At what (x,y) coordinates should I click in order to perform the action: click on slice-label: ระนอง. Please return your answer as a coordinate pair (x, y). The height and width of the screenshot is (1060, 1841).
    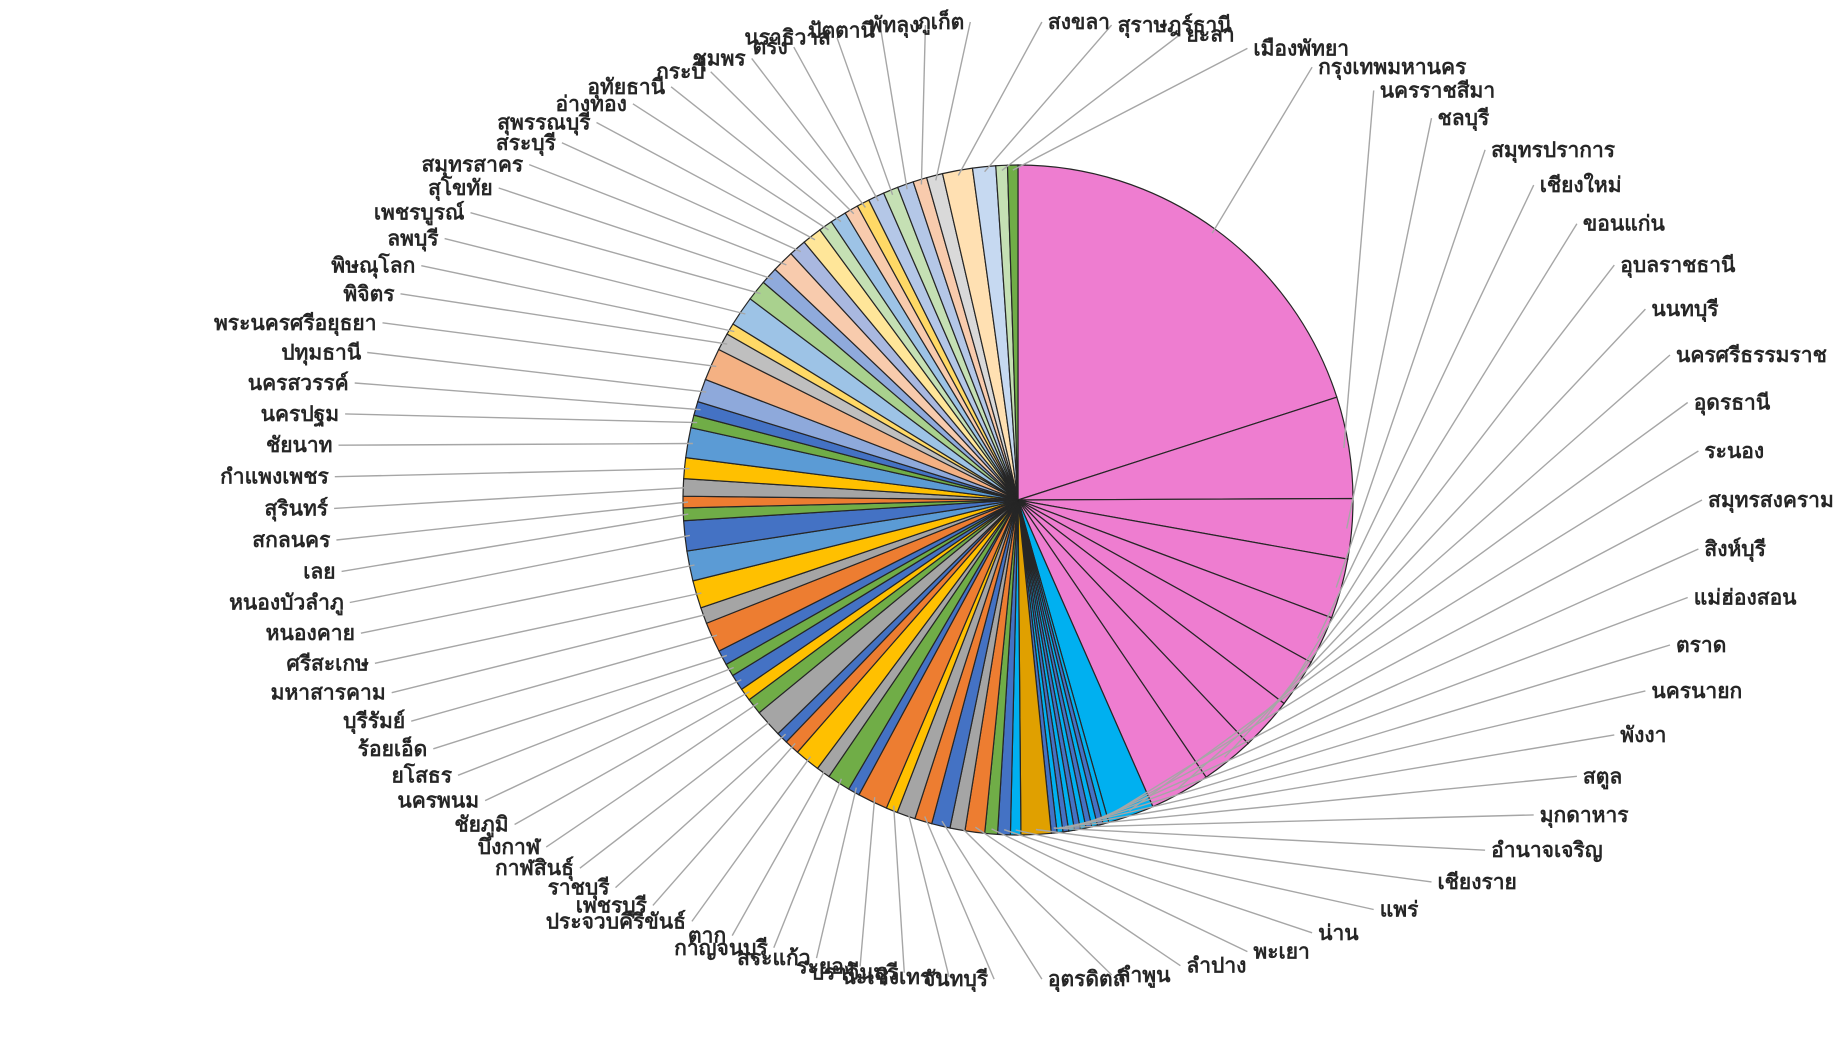
    Looking at the image, I should click on (1734, 451).